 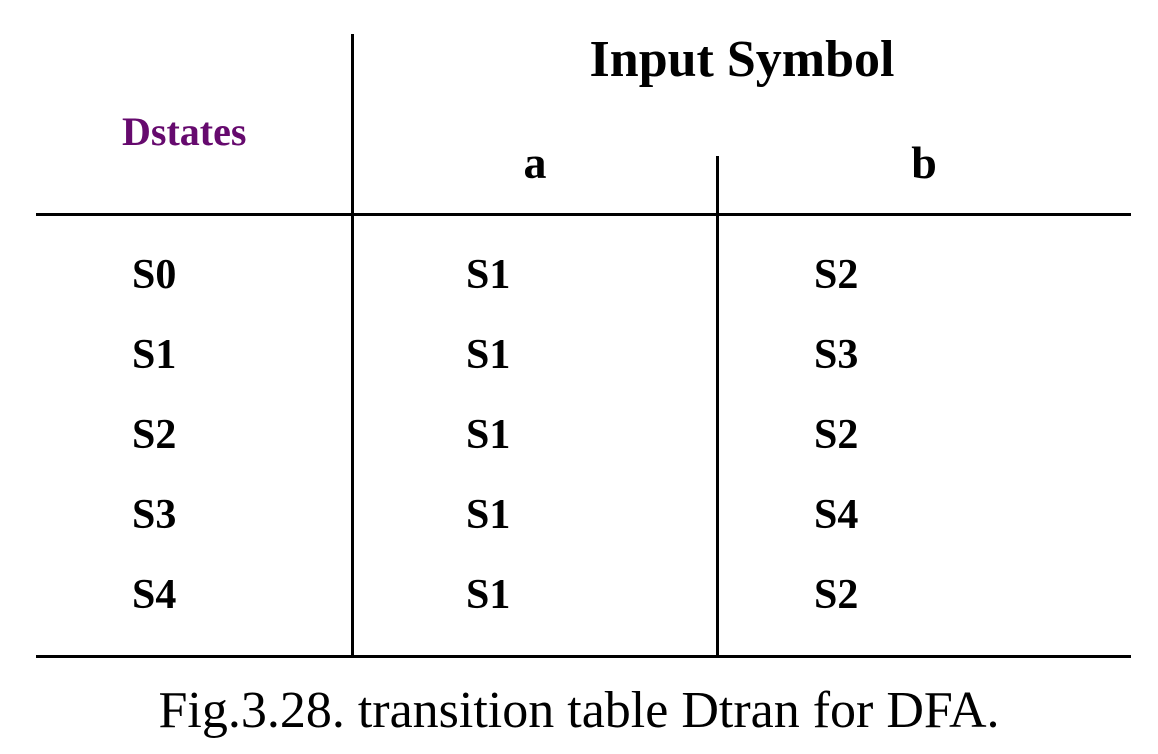 What do you see at coordinates (154, 275) in the screenshot?
I see `state-cell: S0` at bounding box center [154, 275].